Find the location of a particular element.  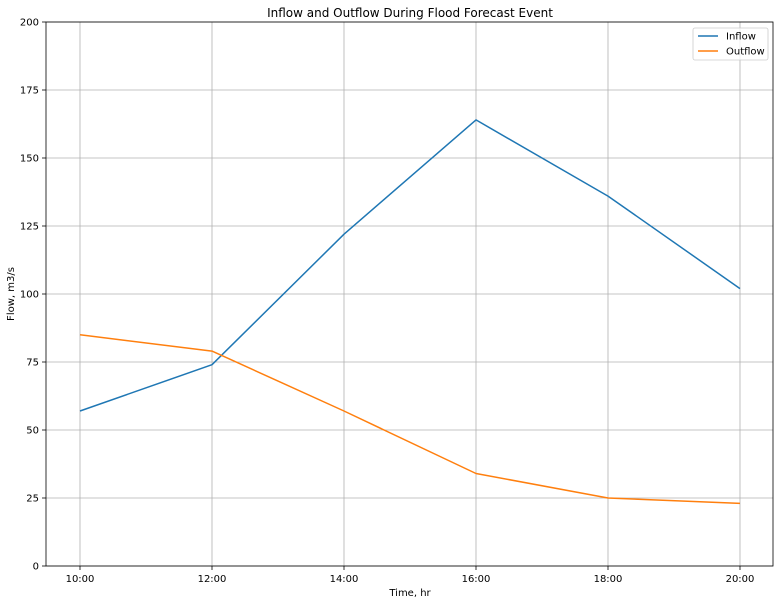

legend-label-inflow: Inflow is located at coordinates (741, 37).